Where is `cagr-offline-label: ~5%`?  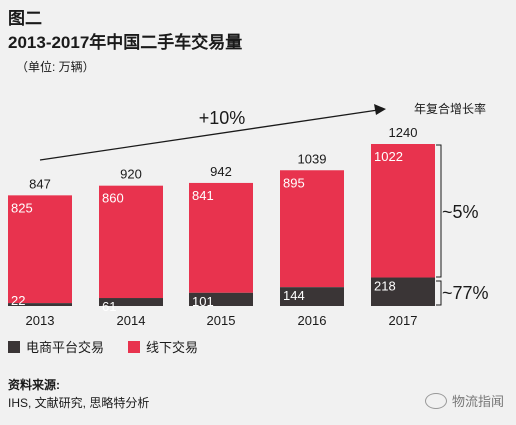
cagr-offline-label: ~5% is located at coordinates (460, 212).